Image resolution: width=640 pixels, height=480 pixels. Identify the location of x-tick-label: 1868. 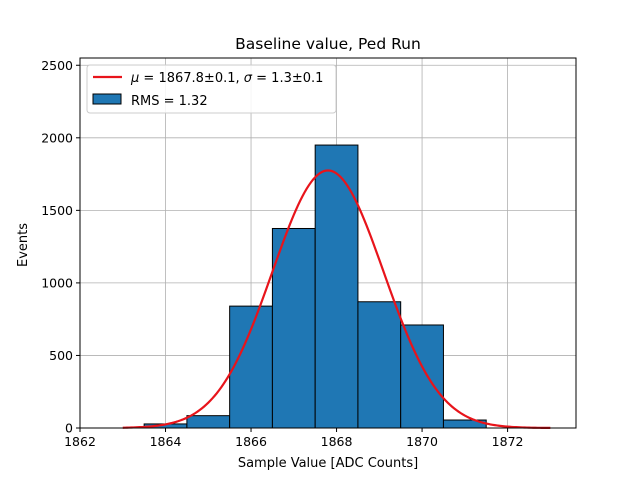
(337, 441).